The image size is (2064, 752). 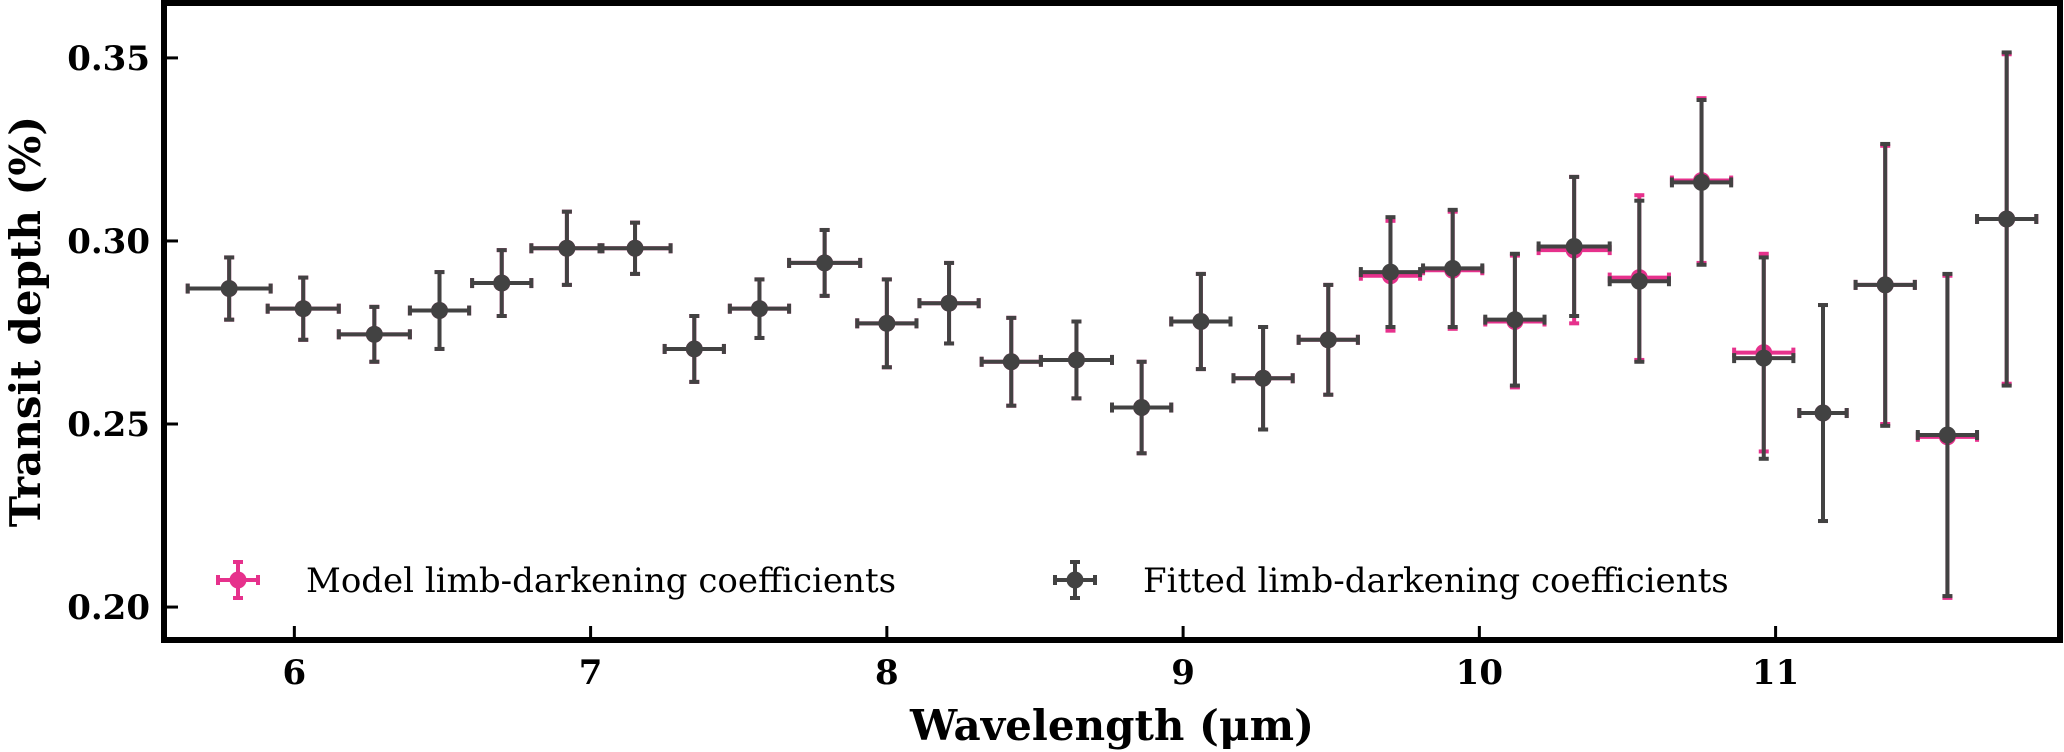 I want to click on y-tick-label: 0.35, so click(x=108, y=59).